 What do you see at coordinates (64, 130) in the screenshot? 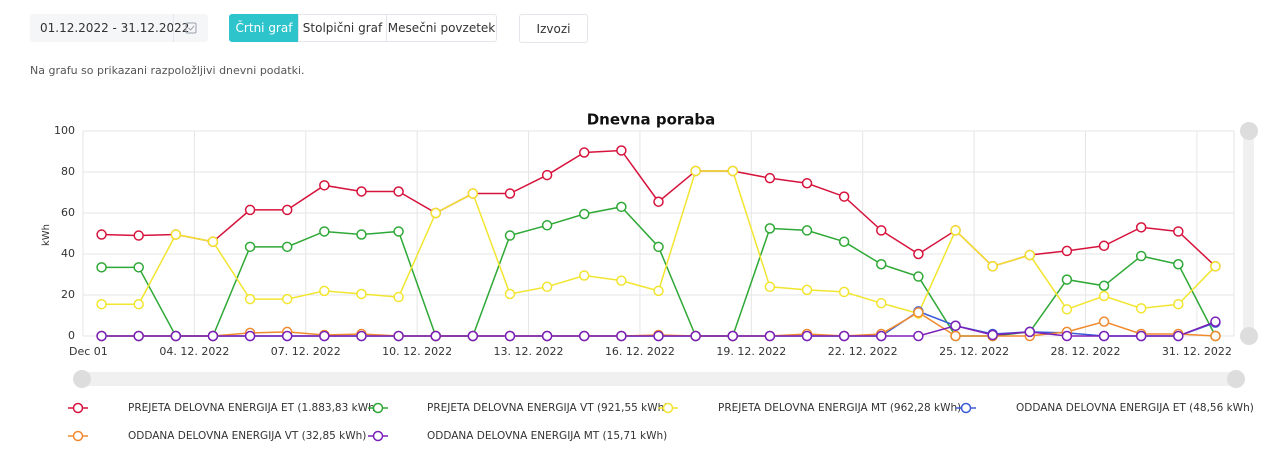
I see `y-tick-label: 100` at bounding box center [64, 130].